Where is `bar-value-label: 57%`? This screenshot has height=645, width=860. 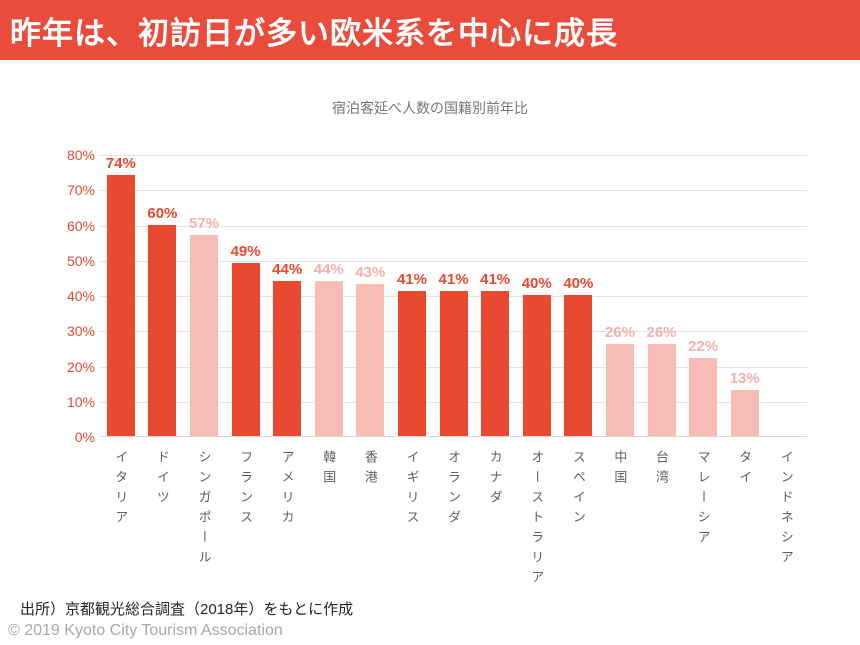 bar-value-label: 57% is located at coordinates (203, 224).